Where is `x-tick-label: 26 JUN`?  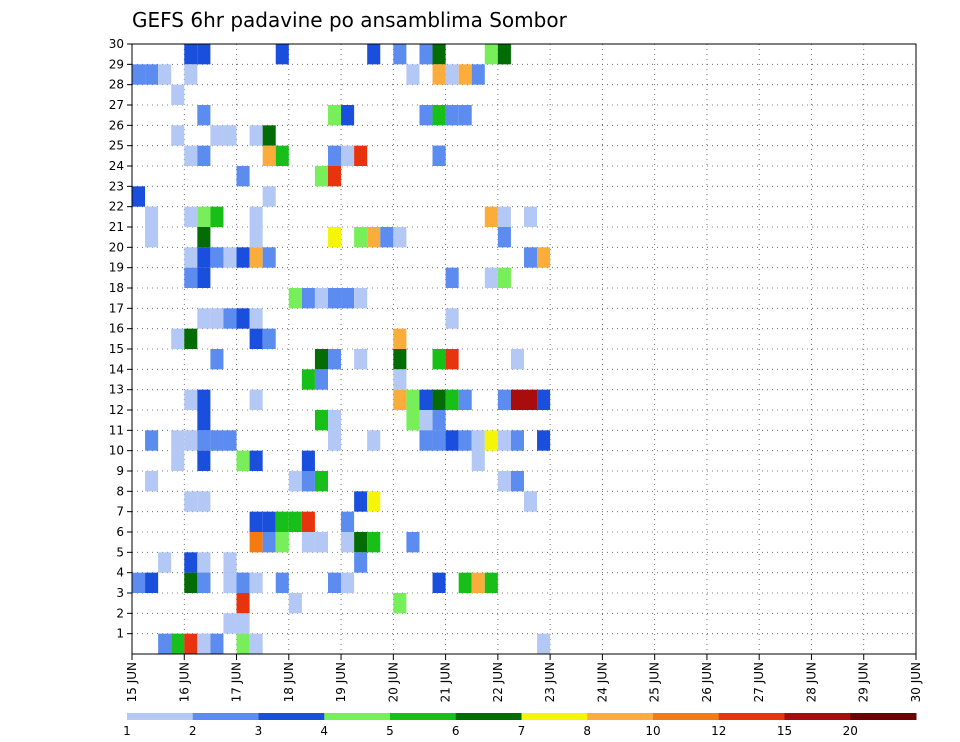
x-tick-label: 26 JUN is located at coordinates (707, 682).